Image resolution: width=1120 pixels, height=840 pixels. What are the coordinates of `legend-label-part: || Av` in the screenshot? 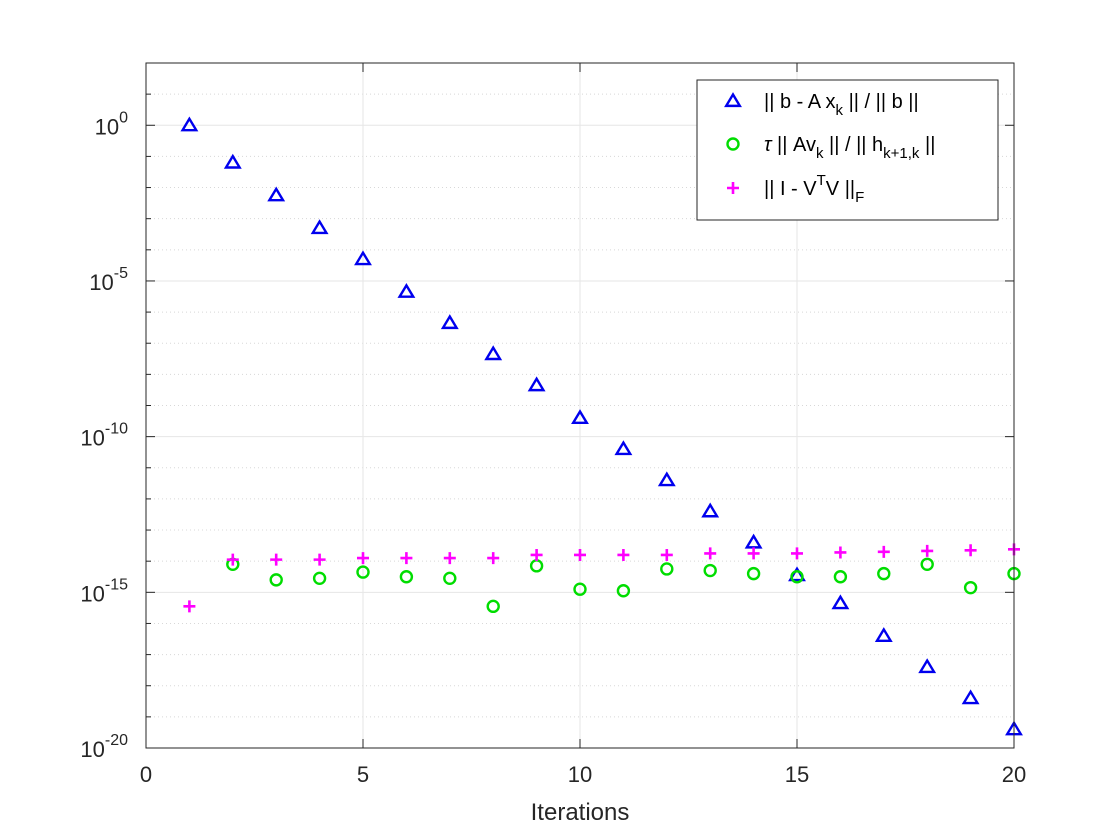 It's located at (793, 145).